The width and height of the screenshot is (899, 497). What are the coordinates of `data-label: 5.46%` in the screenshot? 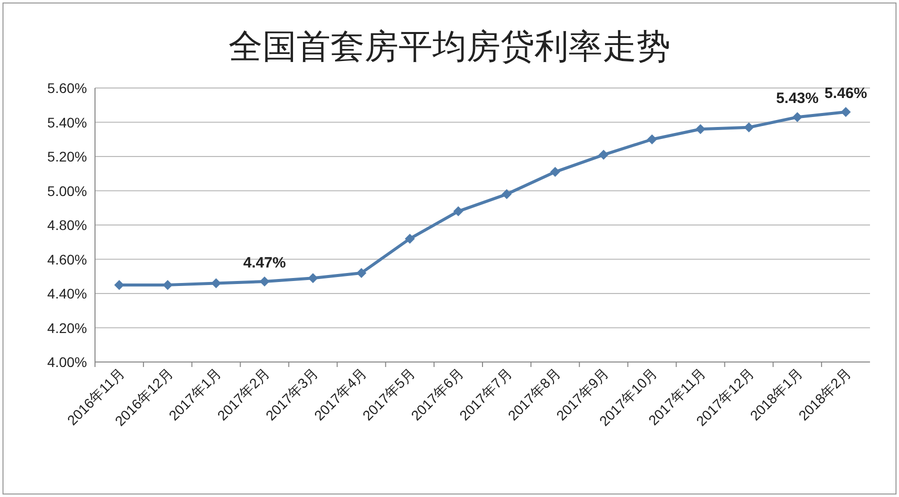 It's located at (846, 93).